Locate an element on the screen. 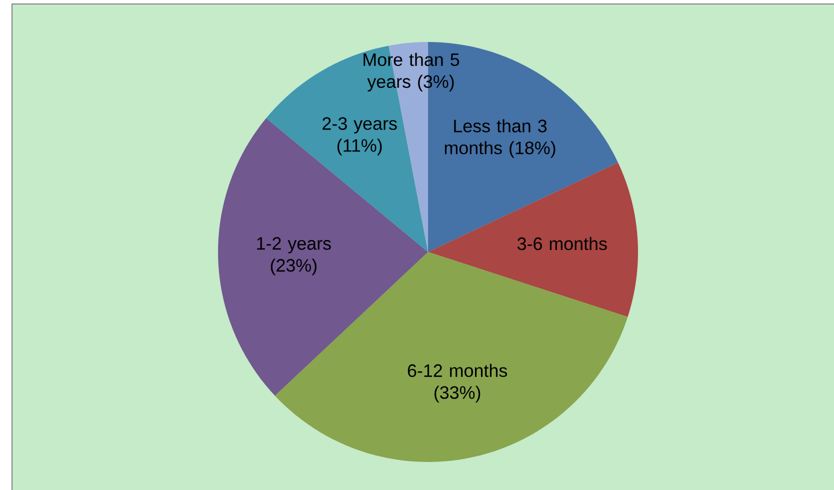  slice-label: Less than 3 months (18%) is located at coordinates (500, 138).